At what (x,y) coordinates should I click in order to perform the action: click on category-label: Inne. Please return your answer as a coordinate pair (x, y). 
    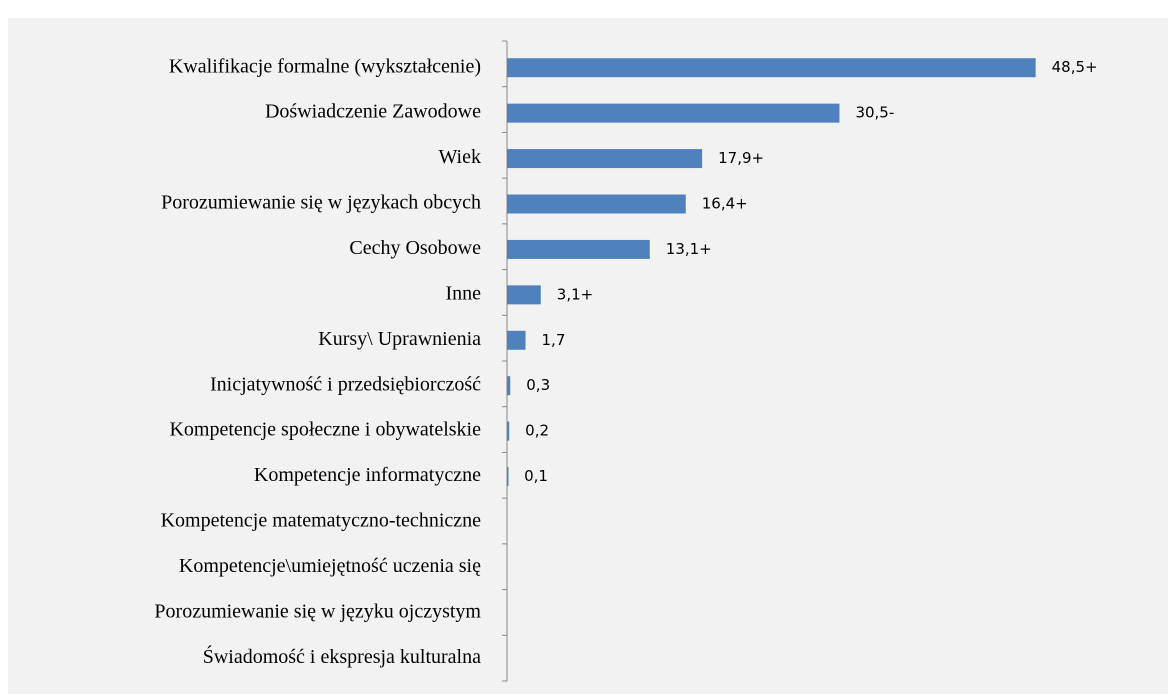
    Looking at the image, I should click on (463, 293).